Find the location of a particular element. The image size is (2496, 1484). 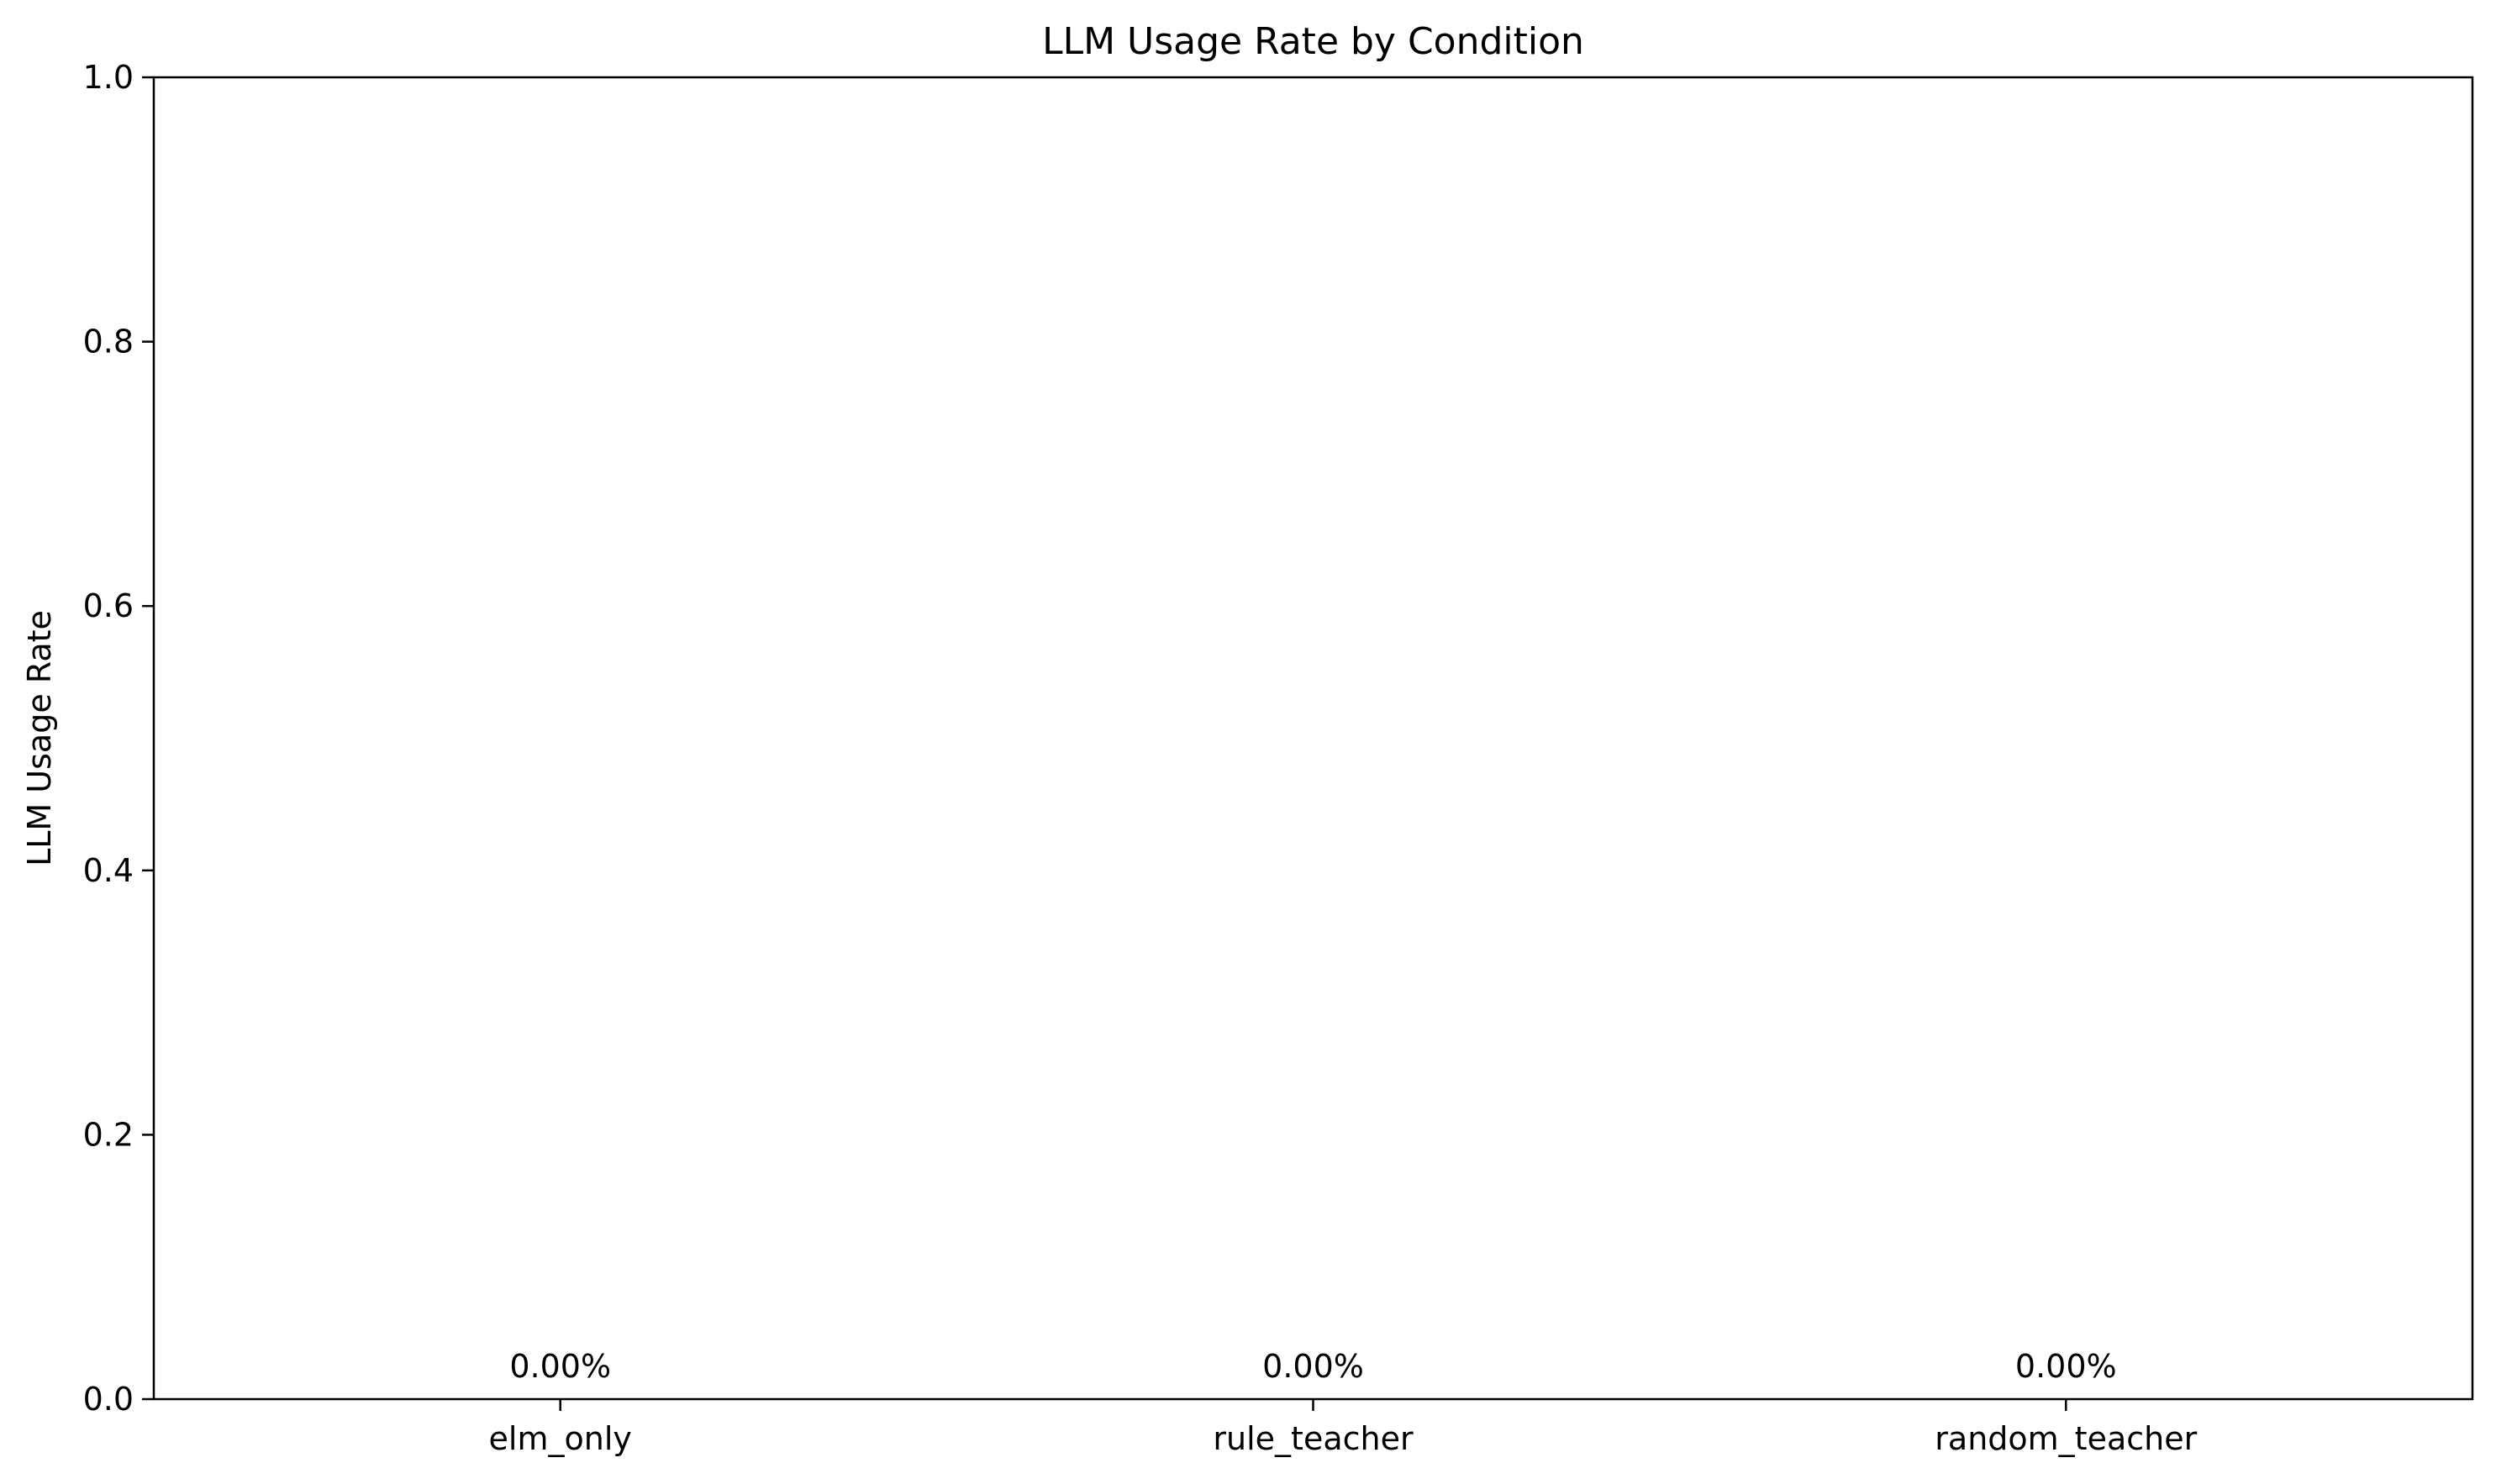

x-tick-label: elm_only is located at coordinates (560, 1438).